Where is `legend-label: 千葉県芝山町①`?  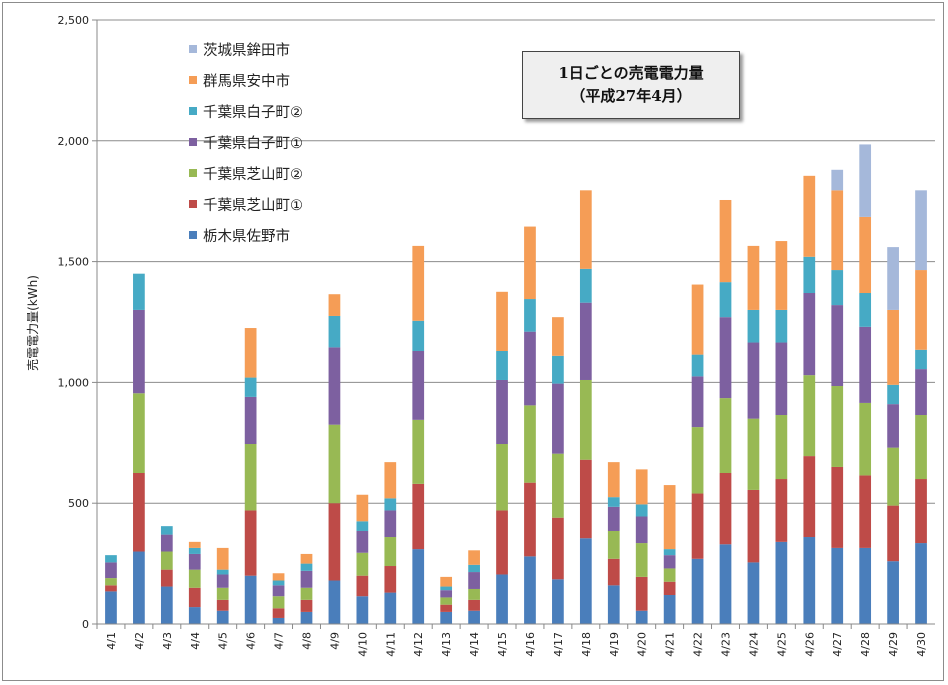
legend-label: 千葉県芝山町① is located at coordinates (253, 205).